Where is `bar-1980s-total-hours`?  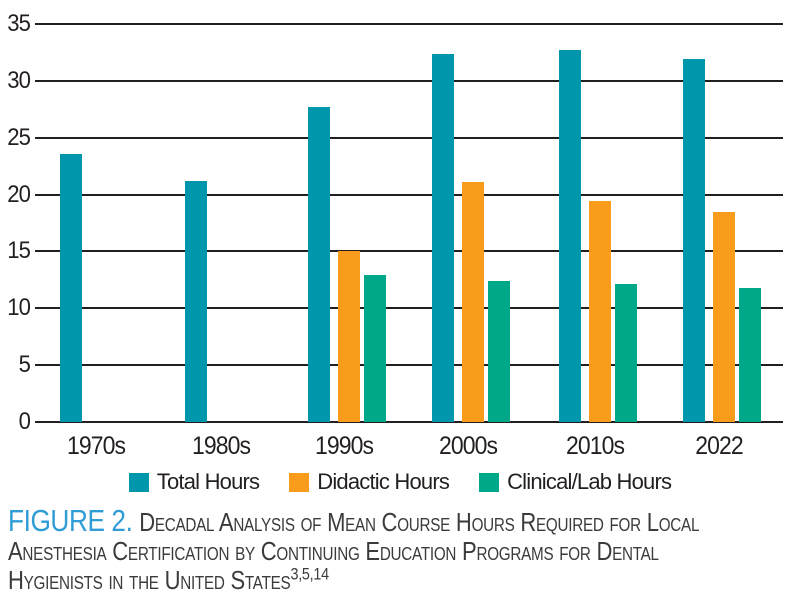
bar-1980s-total-hours is located at coordinates (196, 301).